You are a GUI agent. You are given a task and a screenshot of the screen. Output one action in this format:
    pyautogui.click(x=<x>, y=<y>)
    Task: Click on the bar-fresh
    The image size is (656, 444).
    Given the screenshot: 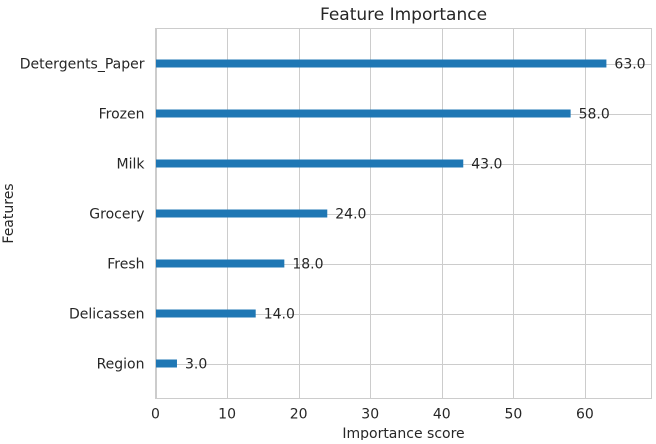 What is the action you would take?
    pyautogui.click(x=220, y=263)
    